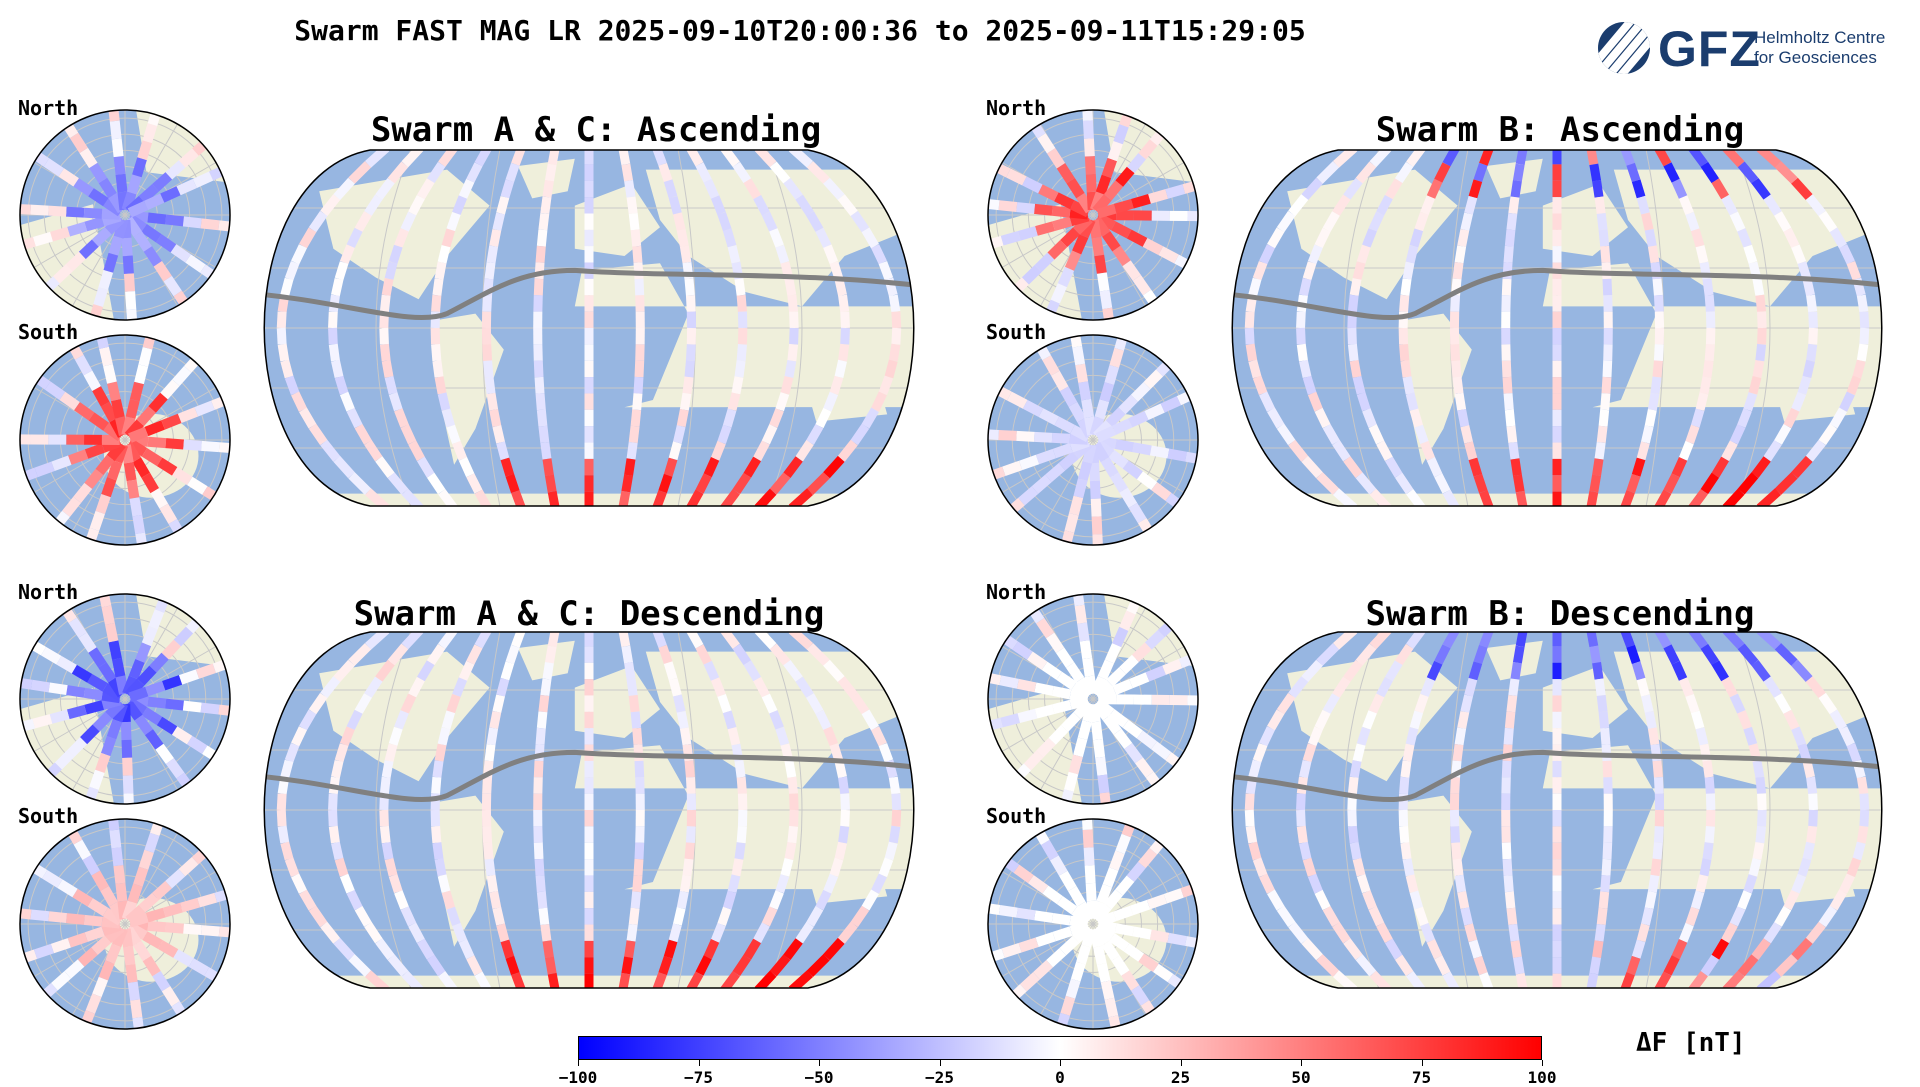  What do you see at coordinates (1819, 38) in the screenshot?
I see `logo-subtitle-line1: Helmholtz Centre` at bounding box center [1819, 38].